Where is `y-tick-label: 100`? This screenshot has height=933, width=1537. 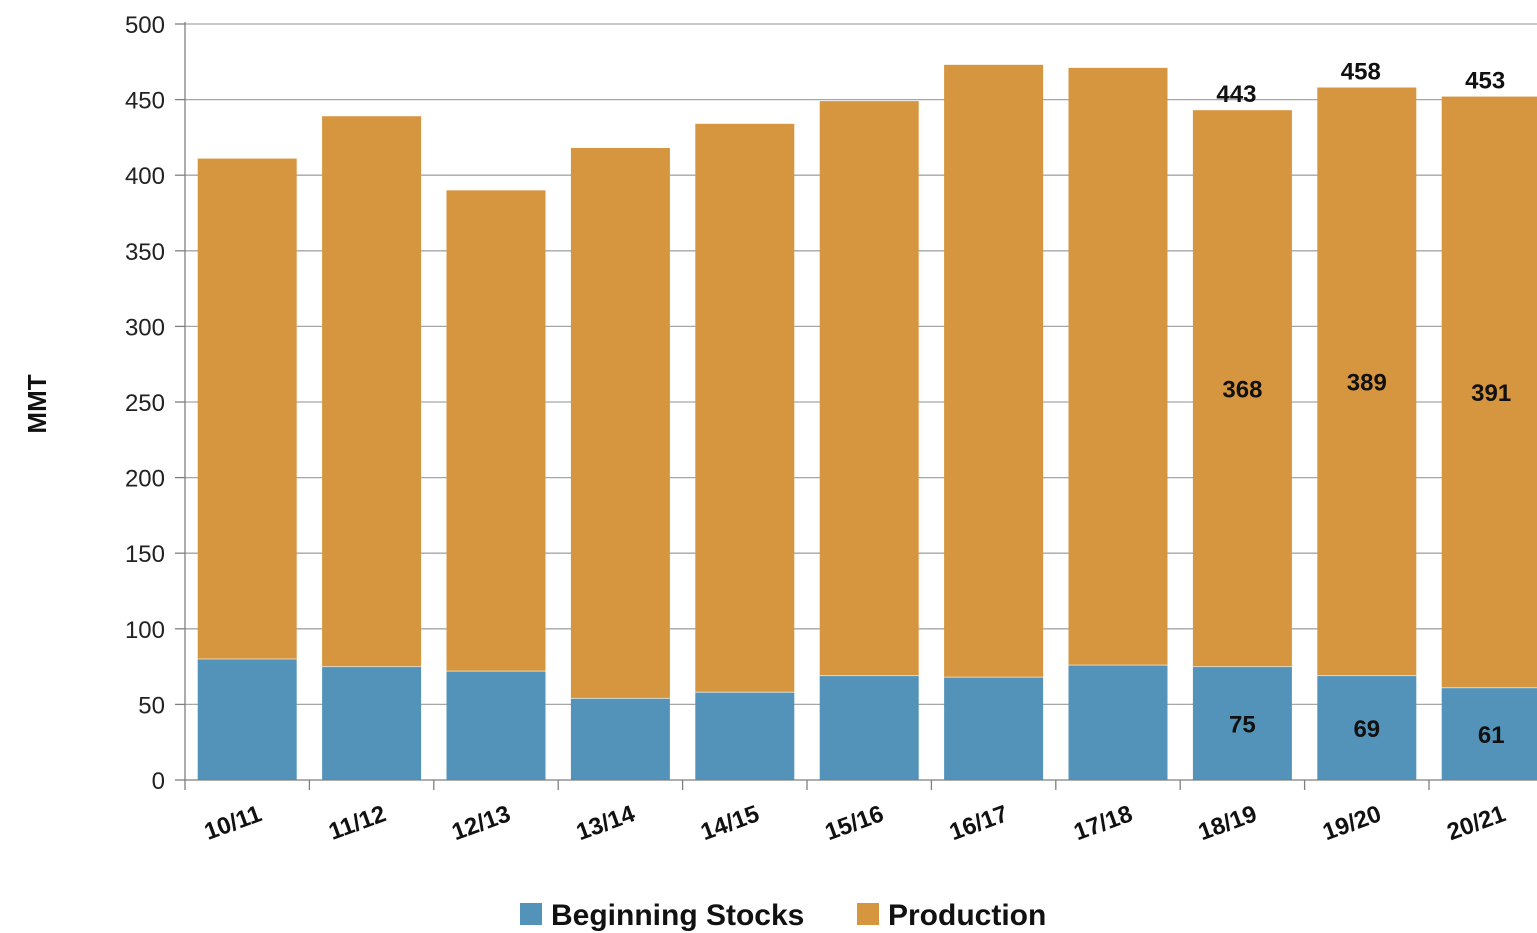 y-tick-label: 100 is located at coordinates (145, 630).